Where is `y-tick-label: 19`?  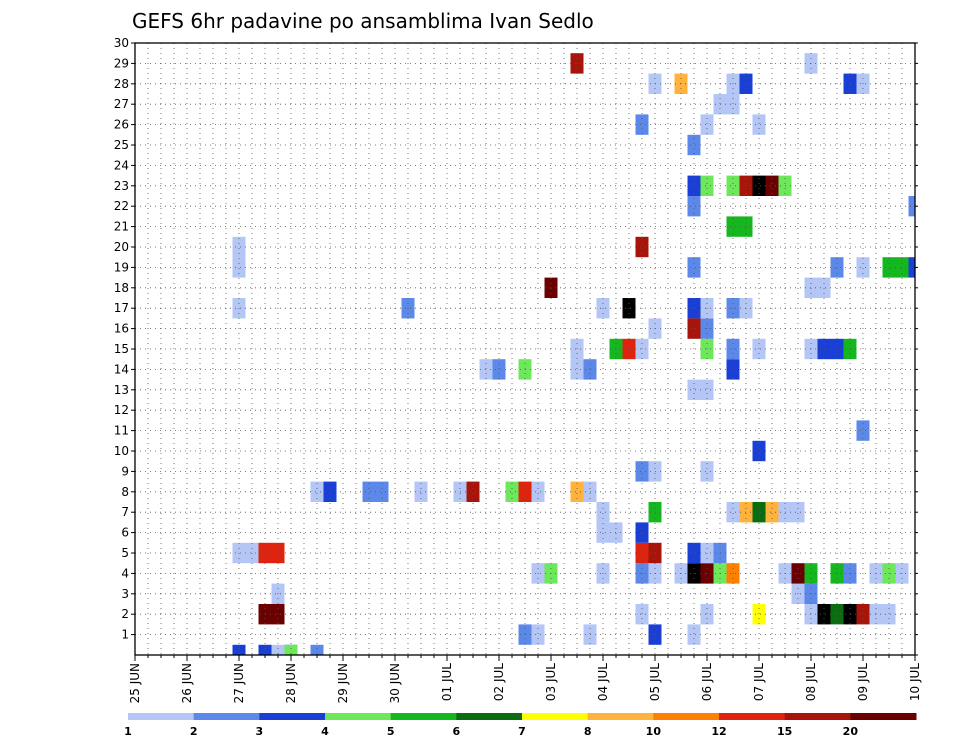
y-tick-label: 19 is located at coordinates (121, 267).